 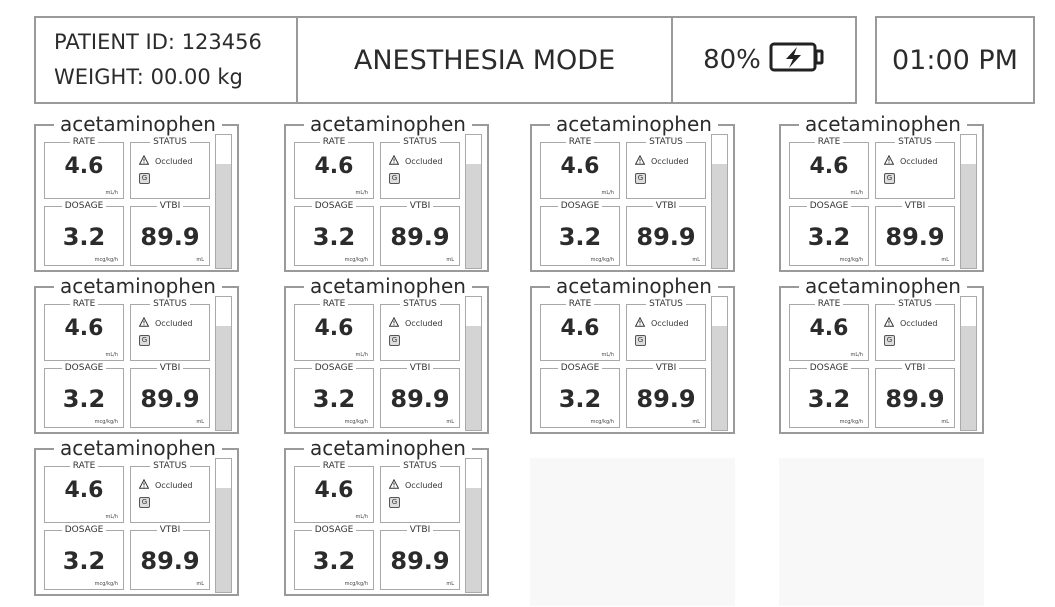 What do you see at coordinates (955, 60) in the screenshot?
I see `clock-time: 01:00 PM` at bounding box center [955, 60].